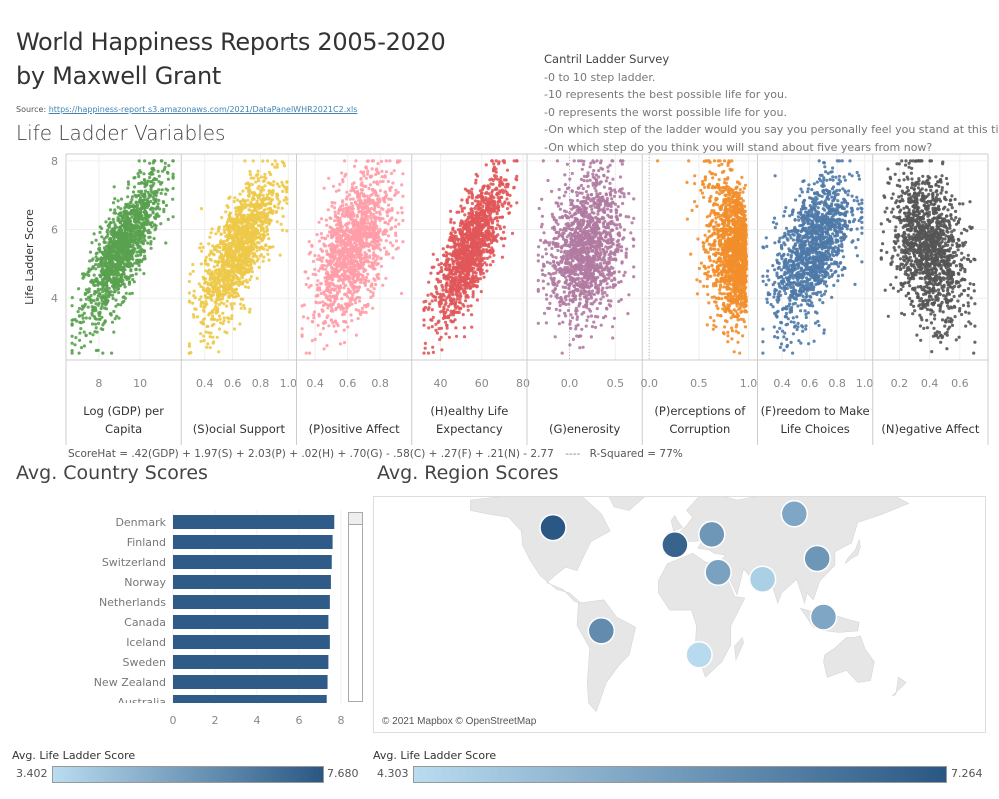 Image resolution: width=999 pixels, height=799 pixels. I want to click on x-axis-label: Capita, so click(123, 429).